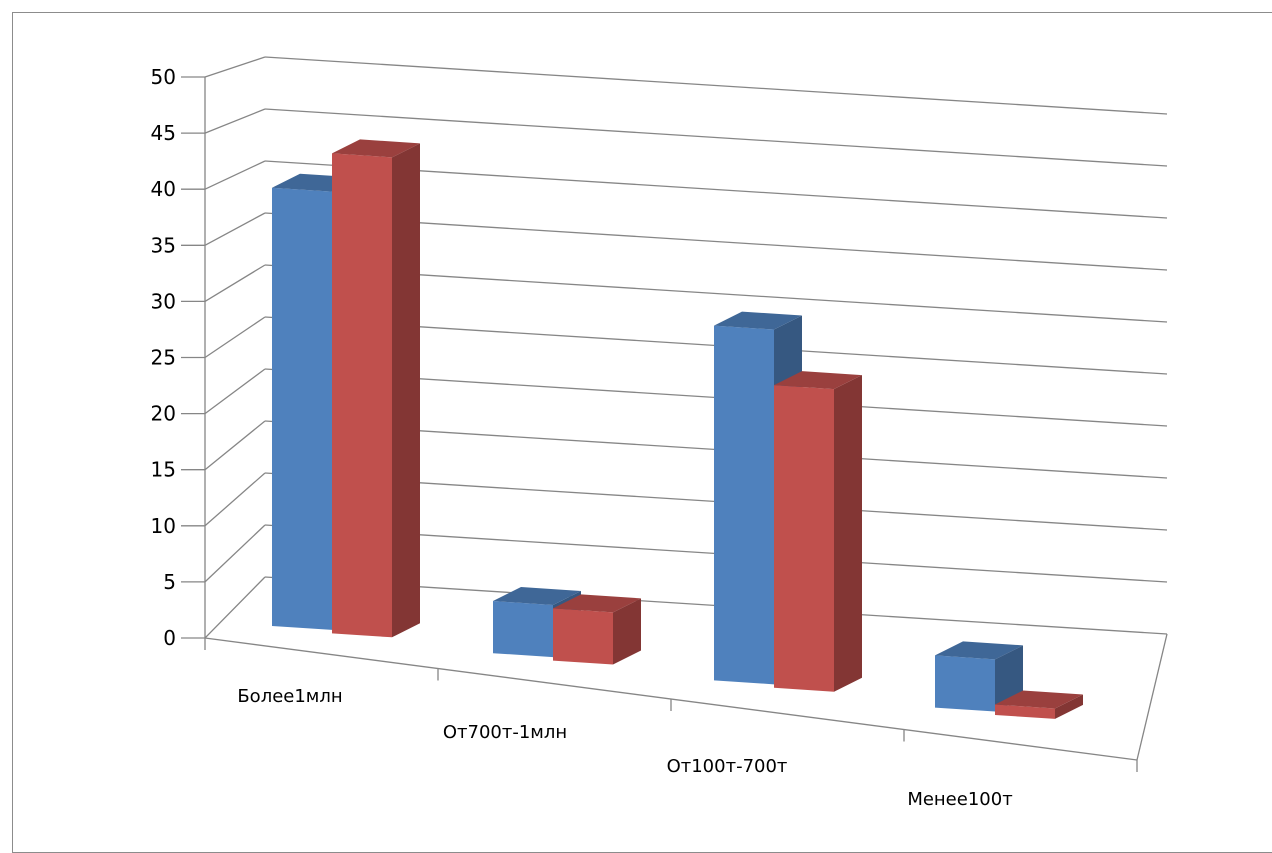  What do you see at coordinates (959, 799) in the screenshot?
I see `x-tick-label: Менее100т` at bounding box center [959, 799].